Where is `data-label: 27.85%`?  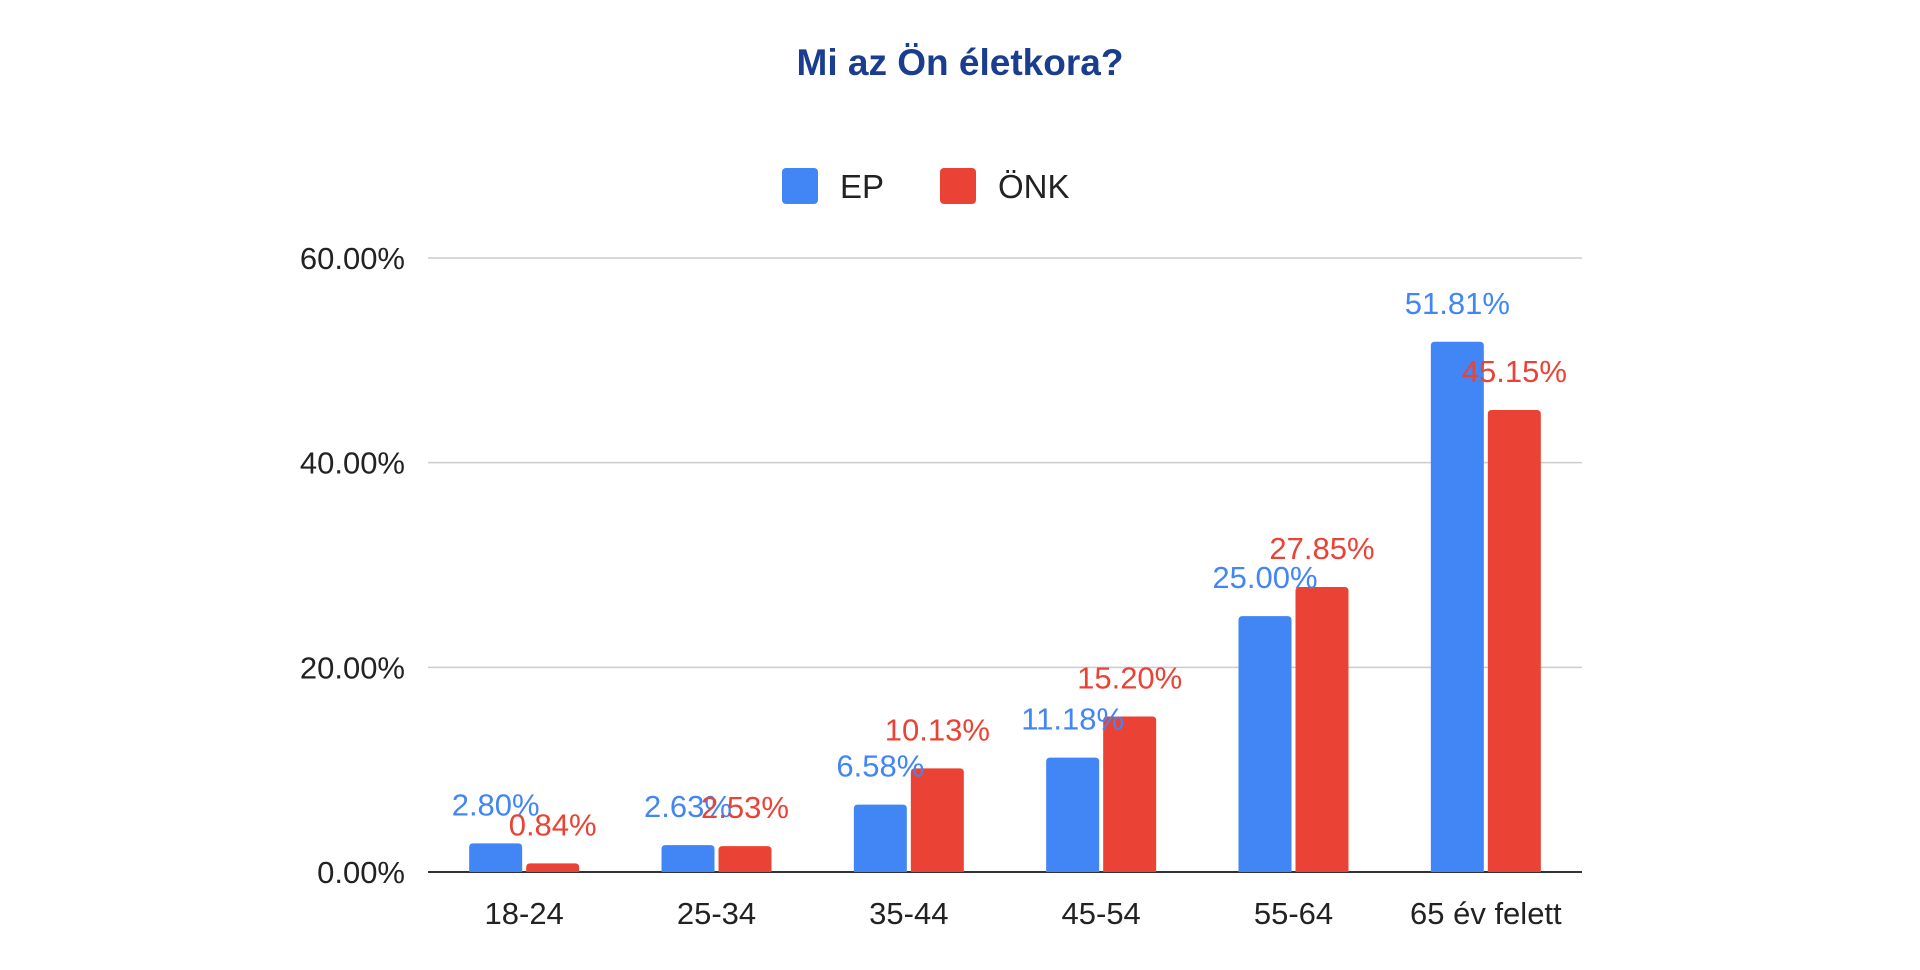
data-label: 27.85% is located at coordinates (1321, 548).